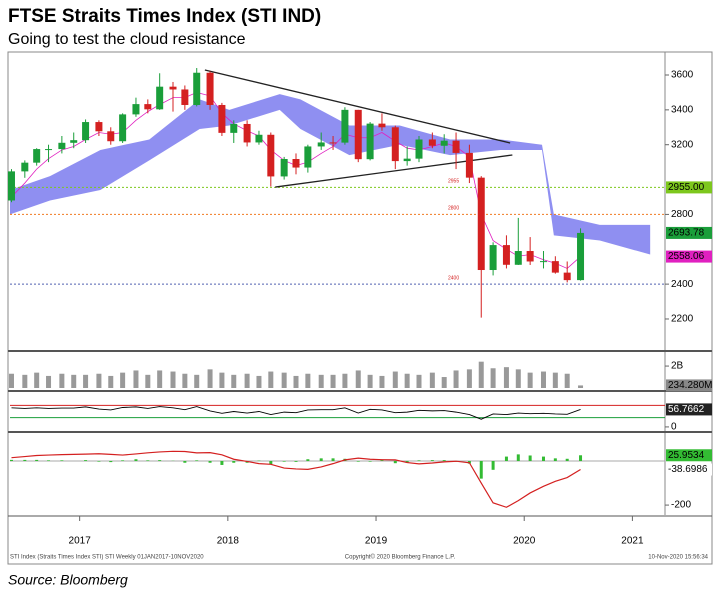 Image resolution: width=723 pixels, height=597 pixels. Describe the element at coordinates (686, 455) in the screenshot. I see `histogram-label: 25.9534` at that location.